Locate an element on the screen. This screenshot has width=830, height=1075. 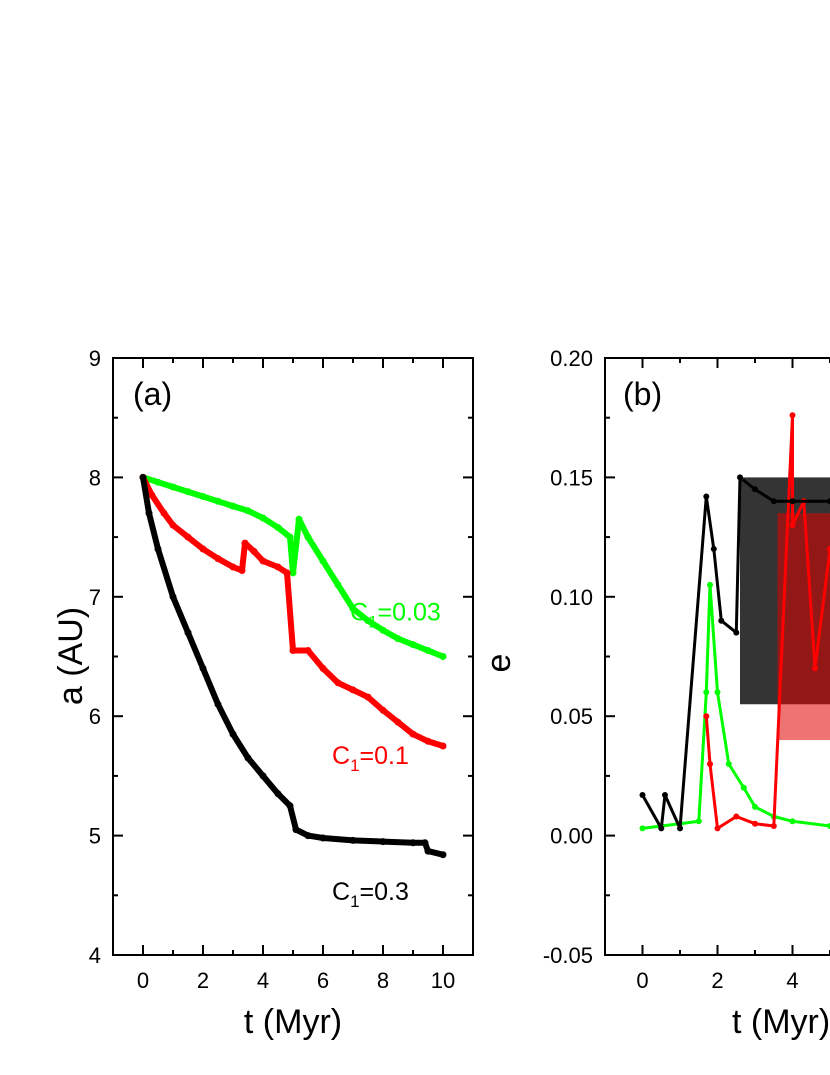
y-tick-label: 8 is located at coordinates (95, 477).